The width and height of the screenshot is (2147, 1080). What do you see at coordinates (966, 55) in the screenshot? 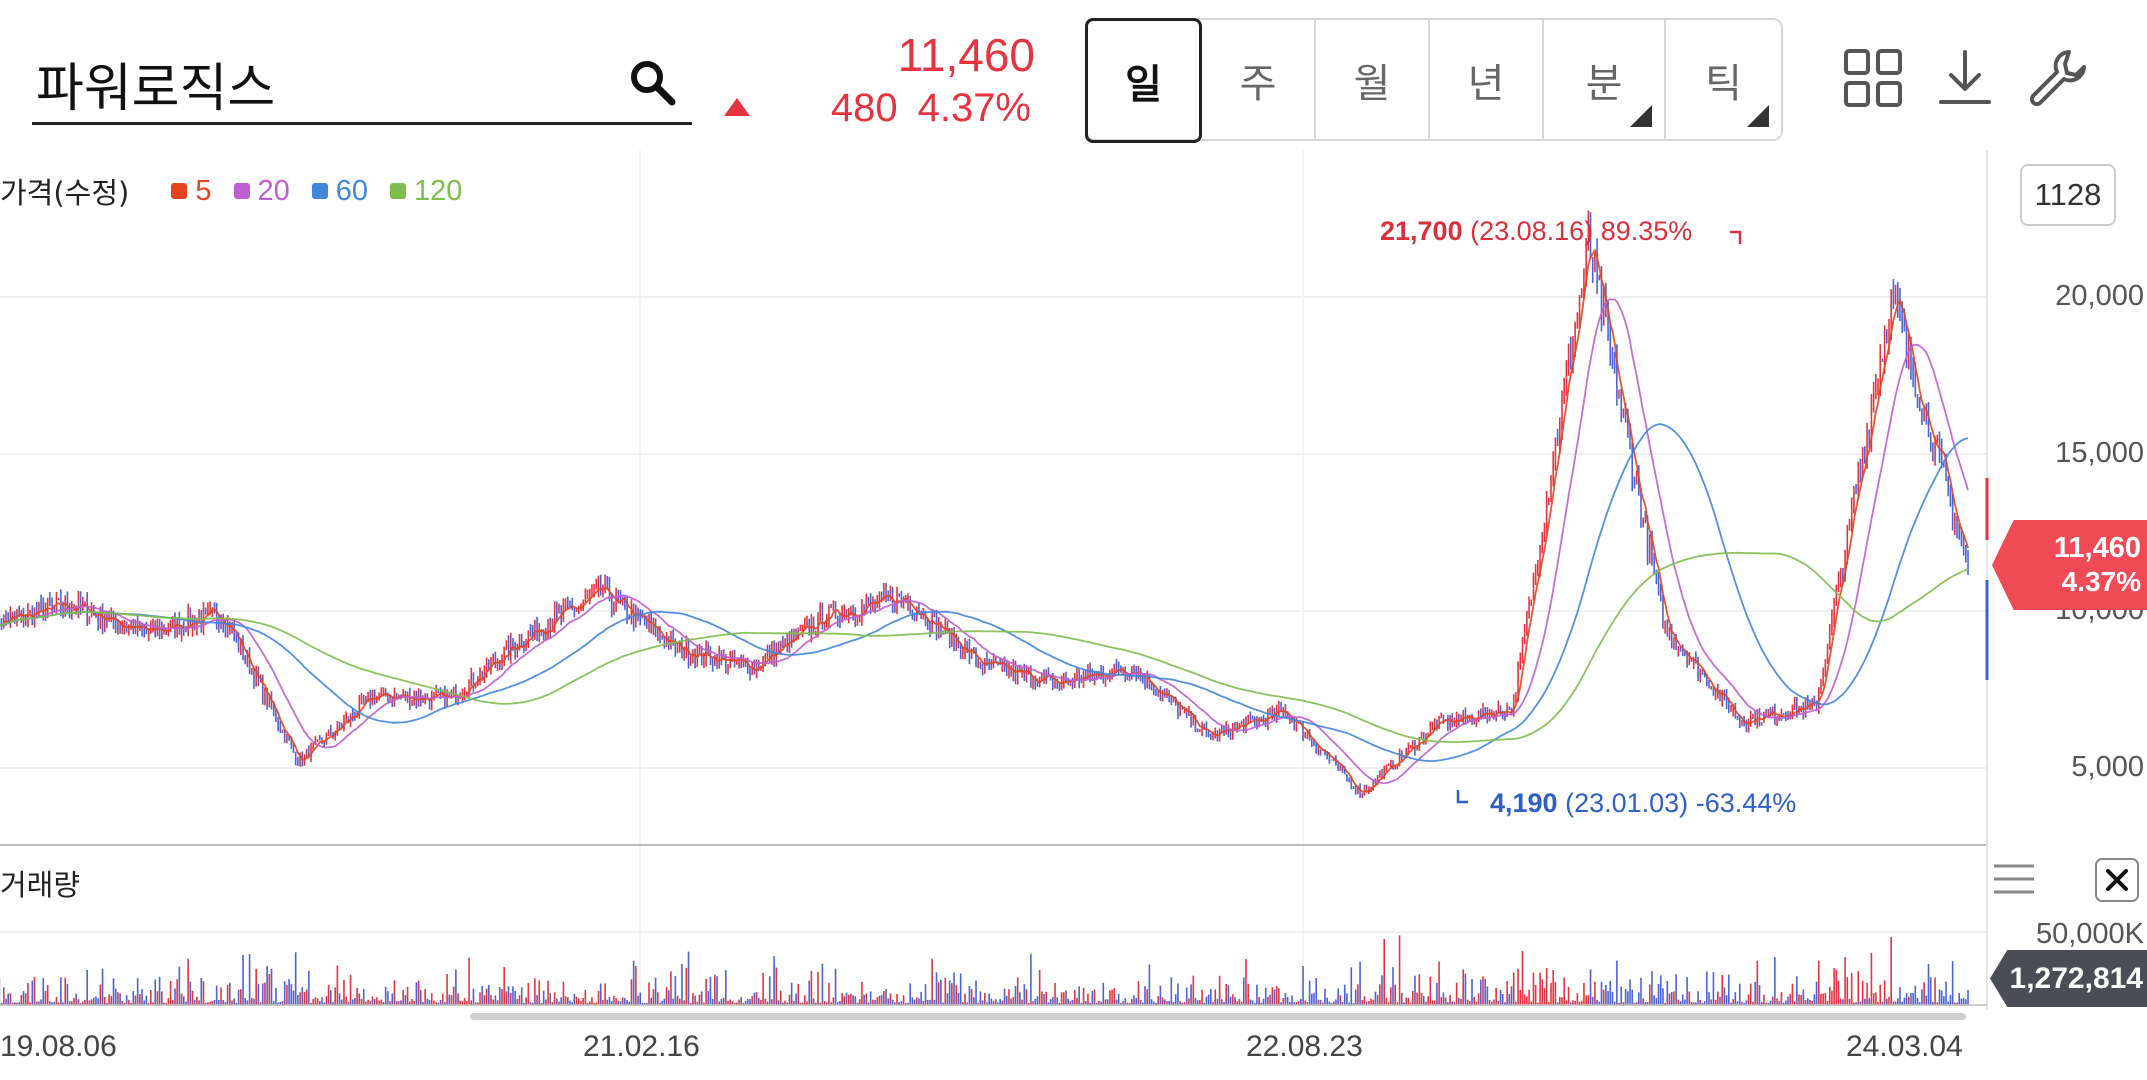
I see `current-price: 11,460` at bounding box center [966, 55].